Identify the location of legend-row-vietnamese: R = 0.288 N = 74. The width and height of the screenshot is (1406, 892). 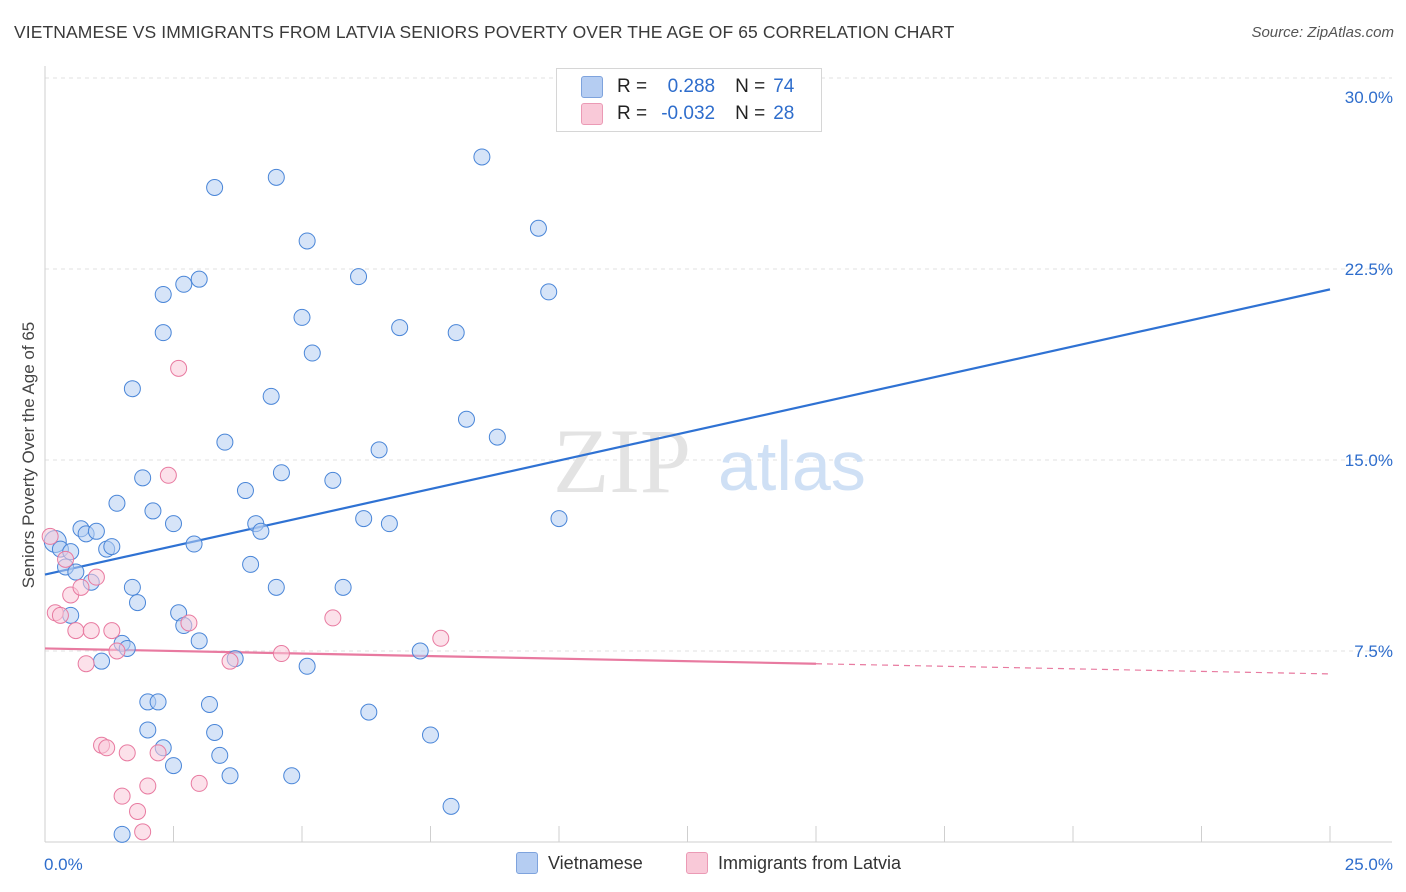
(687, 87).